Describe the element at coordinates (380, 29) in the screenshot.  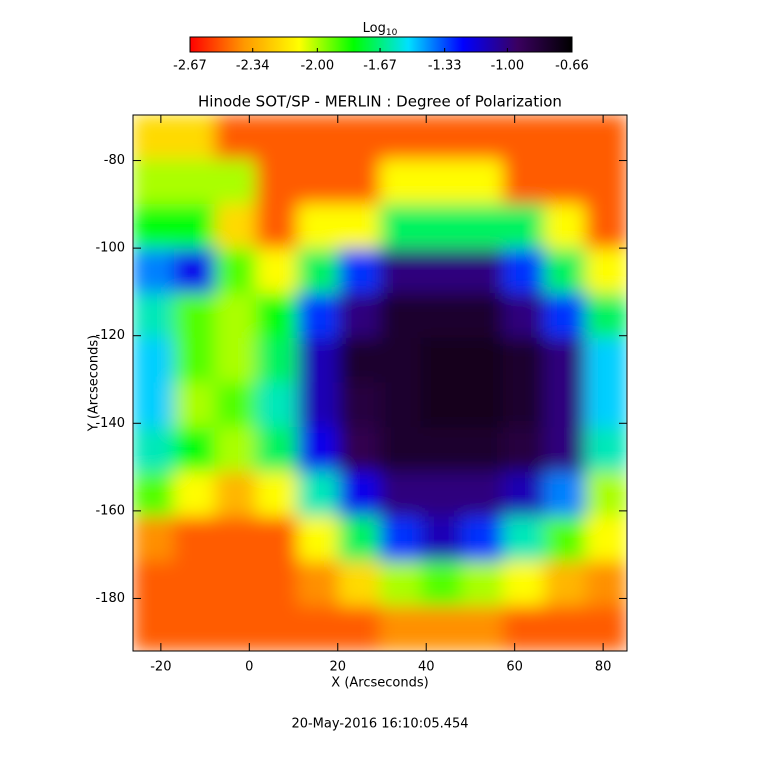
I see `colorbar-label: Log10` at that location.